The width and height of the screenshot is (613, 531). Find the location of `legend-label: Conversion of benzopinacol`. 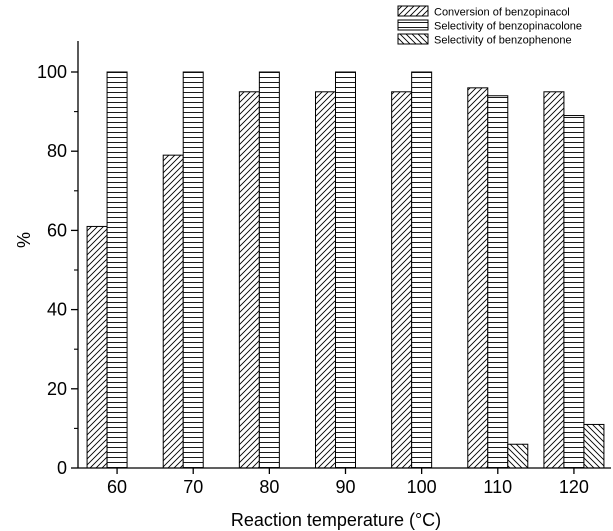

legend-label: Conversion of benzopinacol is located at coordinates (502, 13).